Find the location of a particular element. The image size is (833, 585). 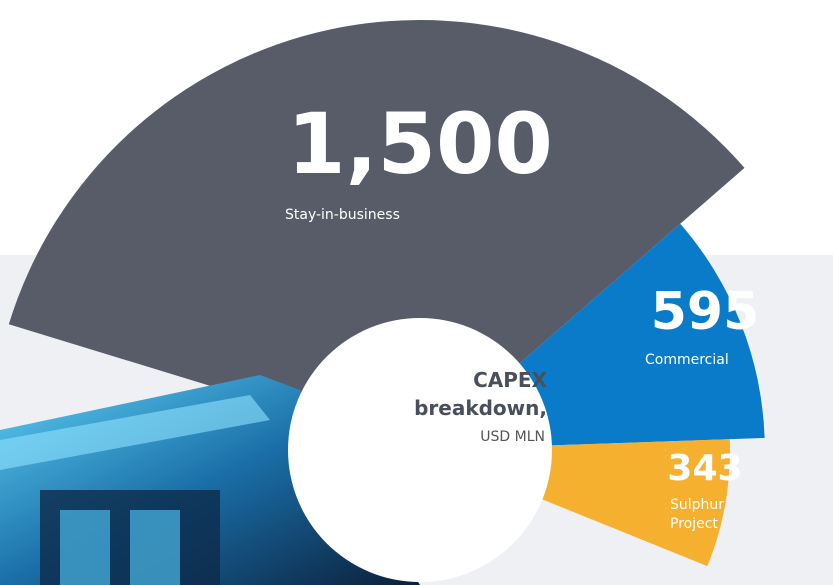

chart-title: CAPEX breakdown, is located at coordinates (480, 394).